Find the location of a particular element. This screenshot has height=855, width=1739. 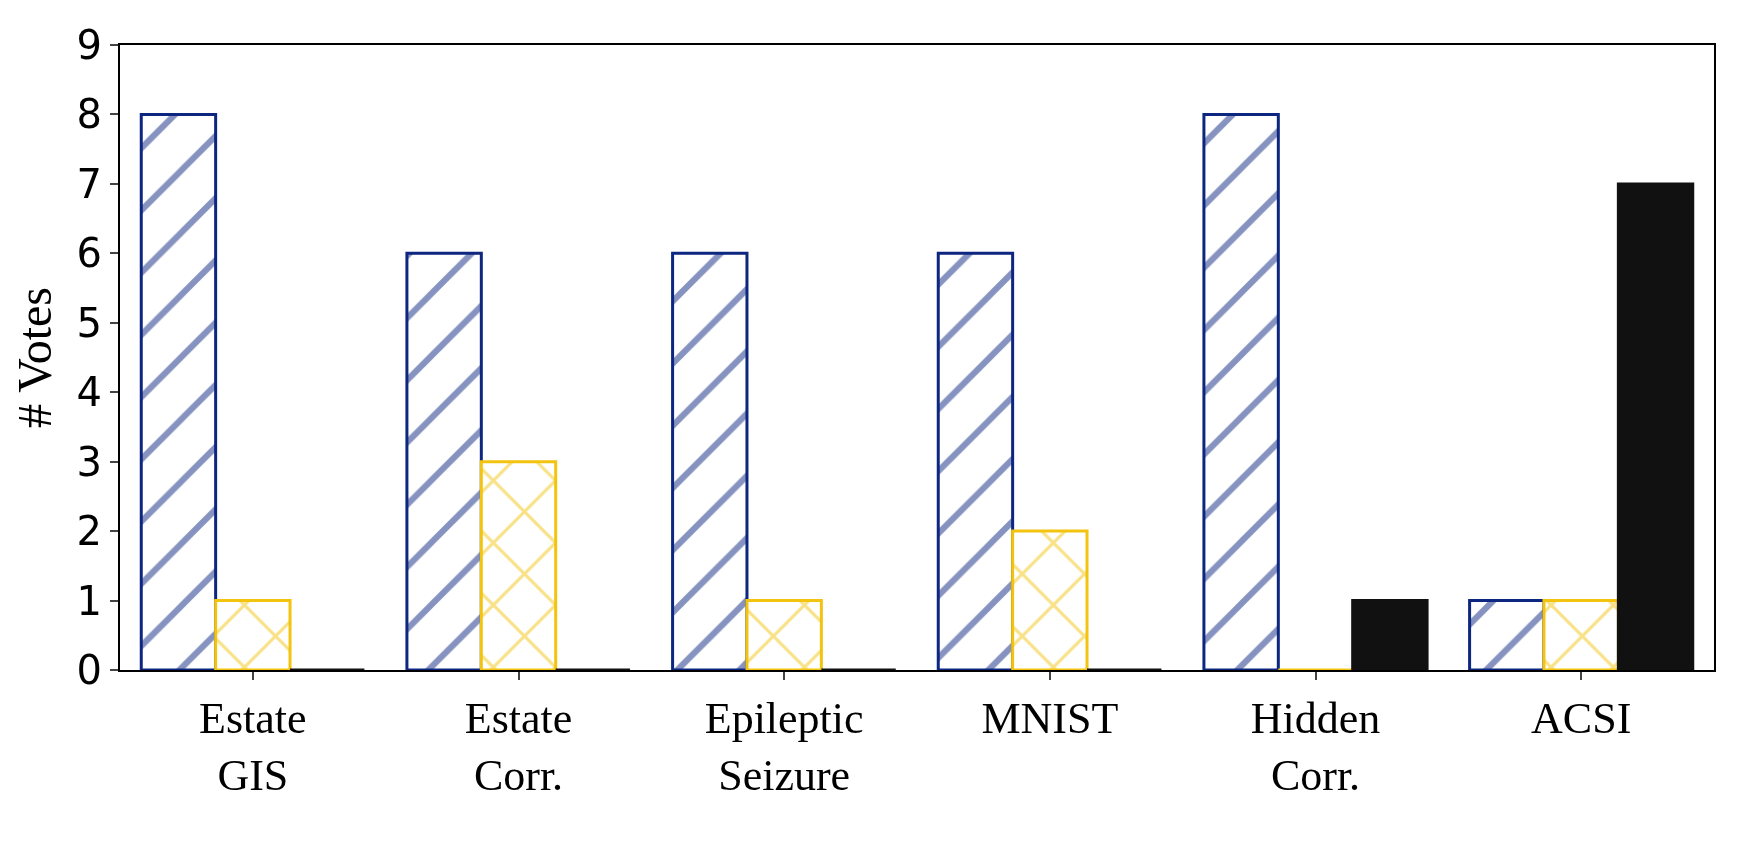

y-tick-label: 6 is located at coordinates (89, 253).